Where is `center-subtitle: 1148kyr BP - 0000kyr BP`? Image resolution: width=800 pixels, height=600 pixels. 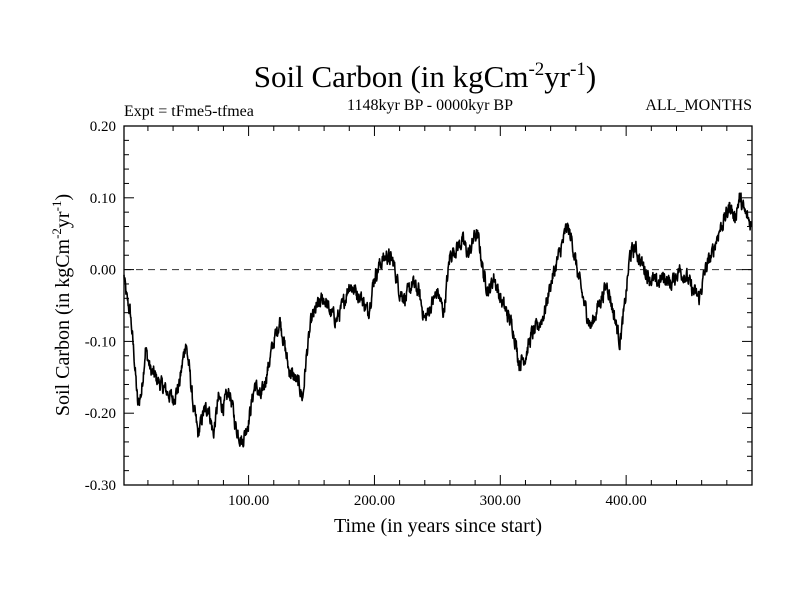 center-subtitle: 1148kyr BP - 0000kyr BP is located at coordinates (430, 105).